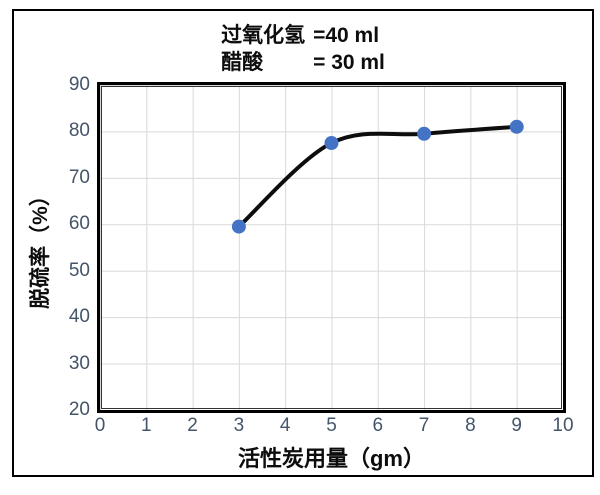 This screenshot has height=495, width=600. Describe the element at coordinates (285, 425) in the screenshot. I see `x-tick-label: 4` at that location.